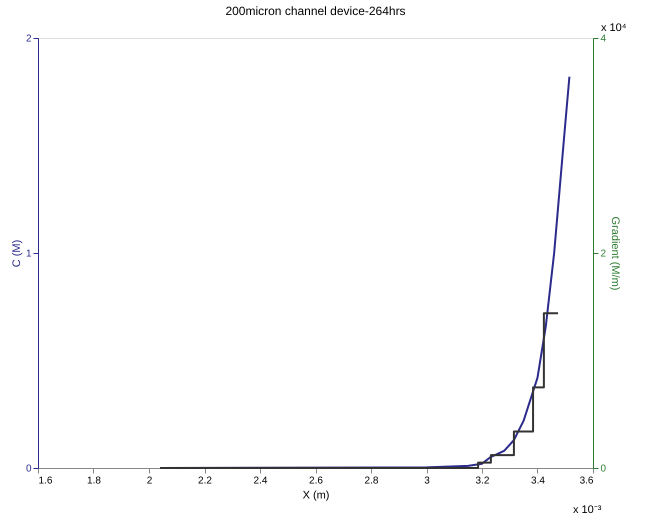 This screenshot has width=645, height=525. What do you see at coordinates (205, 481) in the screenshot?
I see `x-tick-label: 2.2` at bounding box center [205, 481].